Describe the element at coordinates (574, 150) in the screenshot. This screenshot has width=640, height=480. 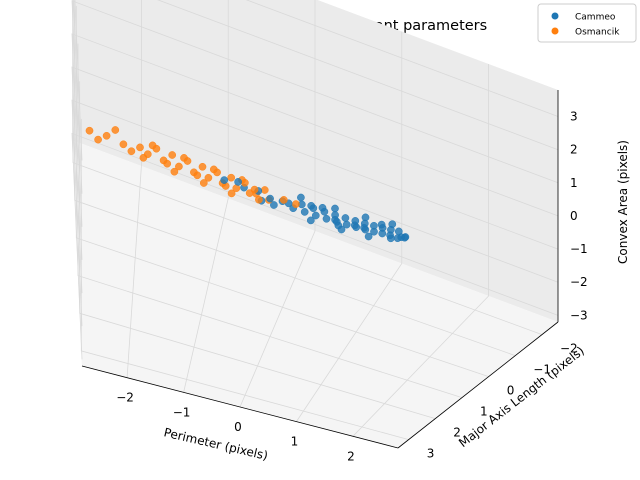
I see `z-tick-label: 2` at that location.